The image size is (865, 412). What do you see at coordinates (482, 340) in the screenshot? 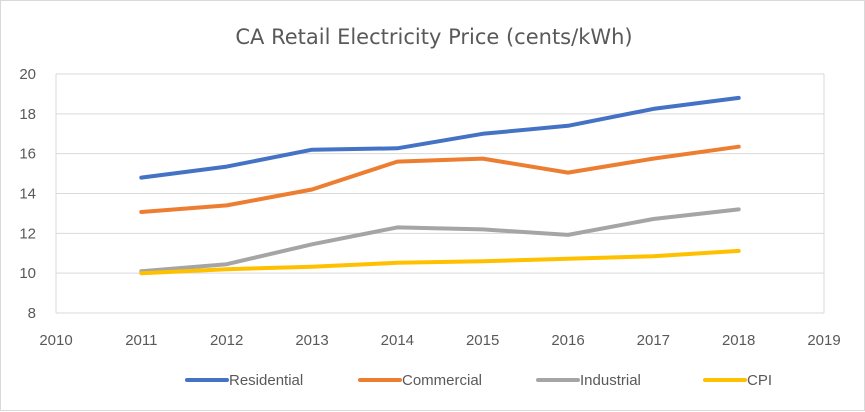
I see `x-tick-label: 2015` at bounding box center [482, 340].